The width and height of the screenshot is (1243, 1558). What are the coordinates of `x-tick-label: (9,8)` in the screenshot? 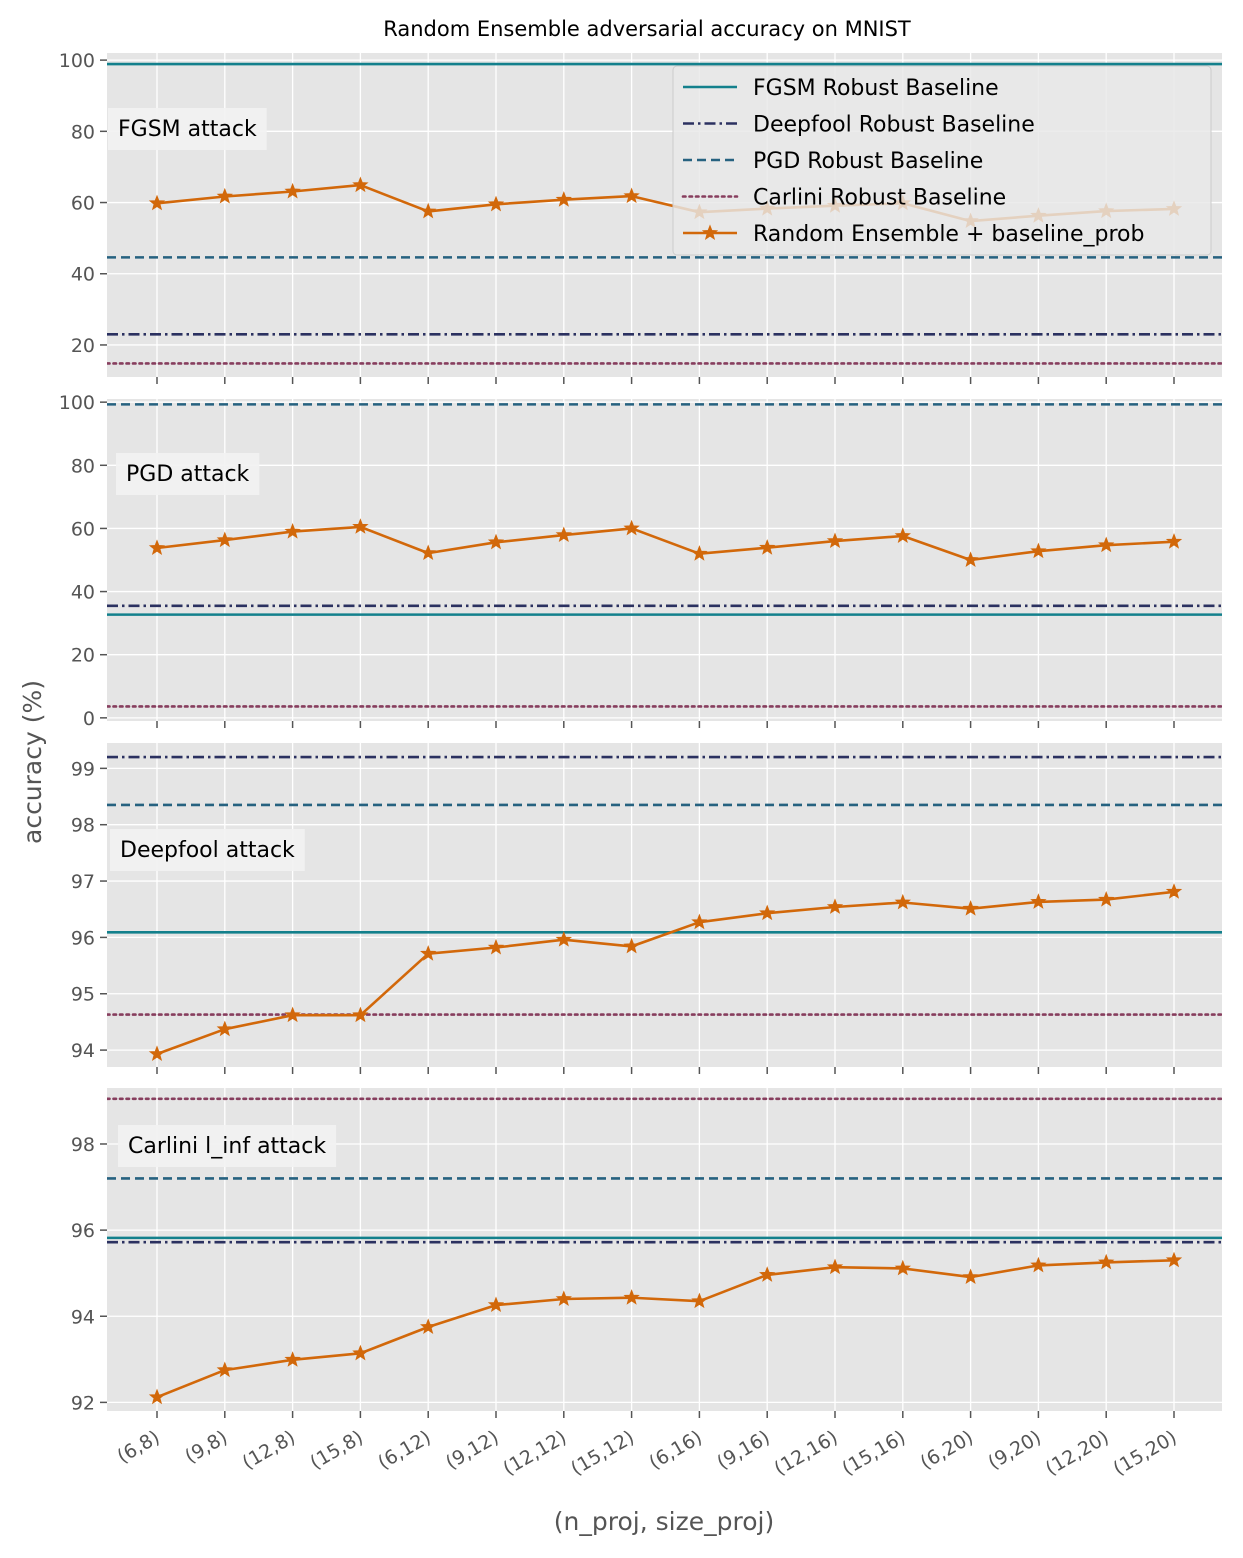 It's located at (206, 1447).